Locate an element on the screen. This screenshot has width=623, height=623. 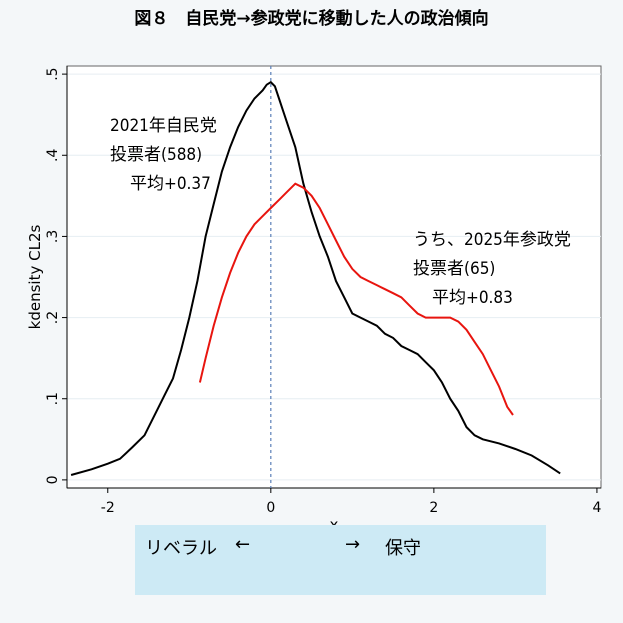
conservative-label: 保守 is located at coordinates (403, 548).